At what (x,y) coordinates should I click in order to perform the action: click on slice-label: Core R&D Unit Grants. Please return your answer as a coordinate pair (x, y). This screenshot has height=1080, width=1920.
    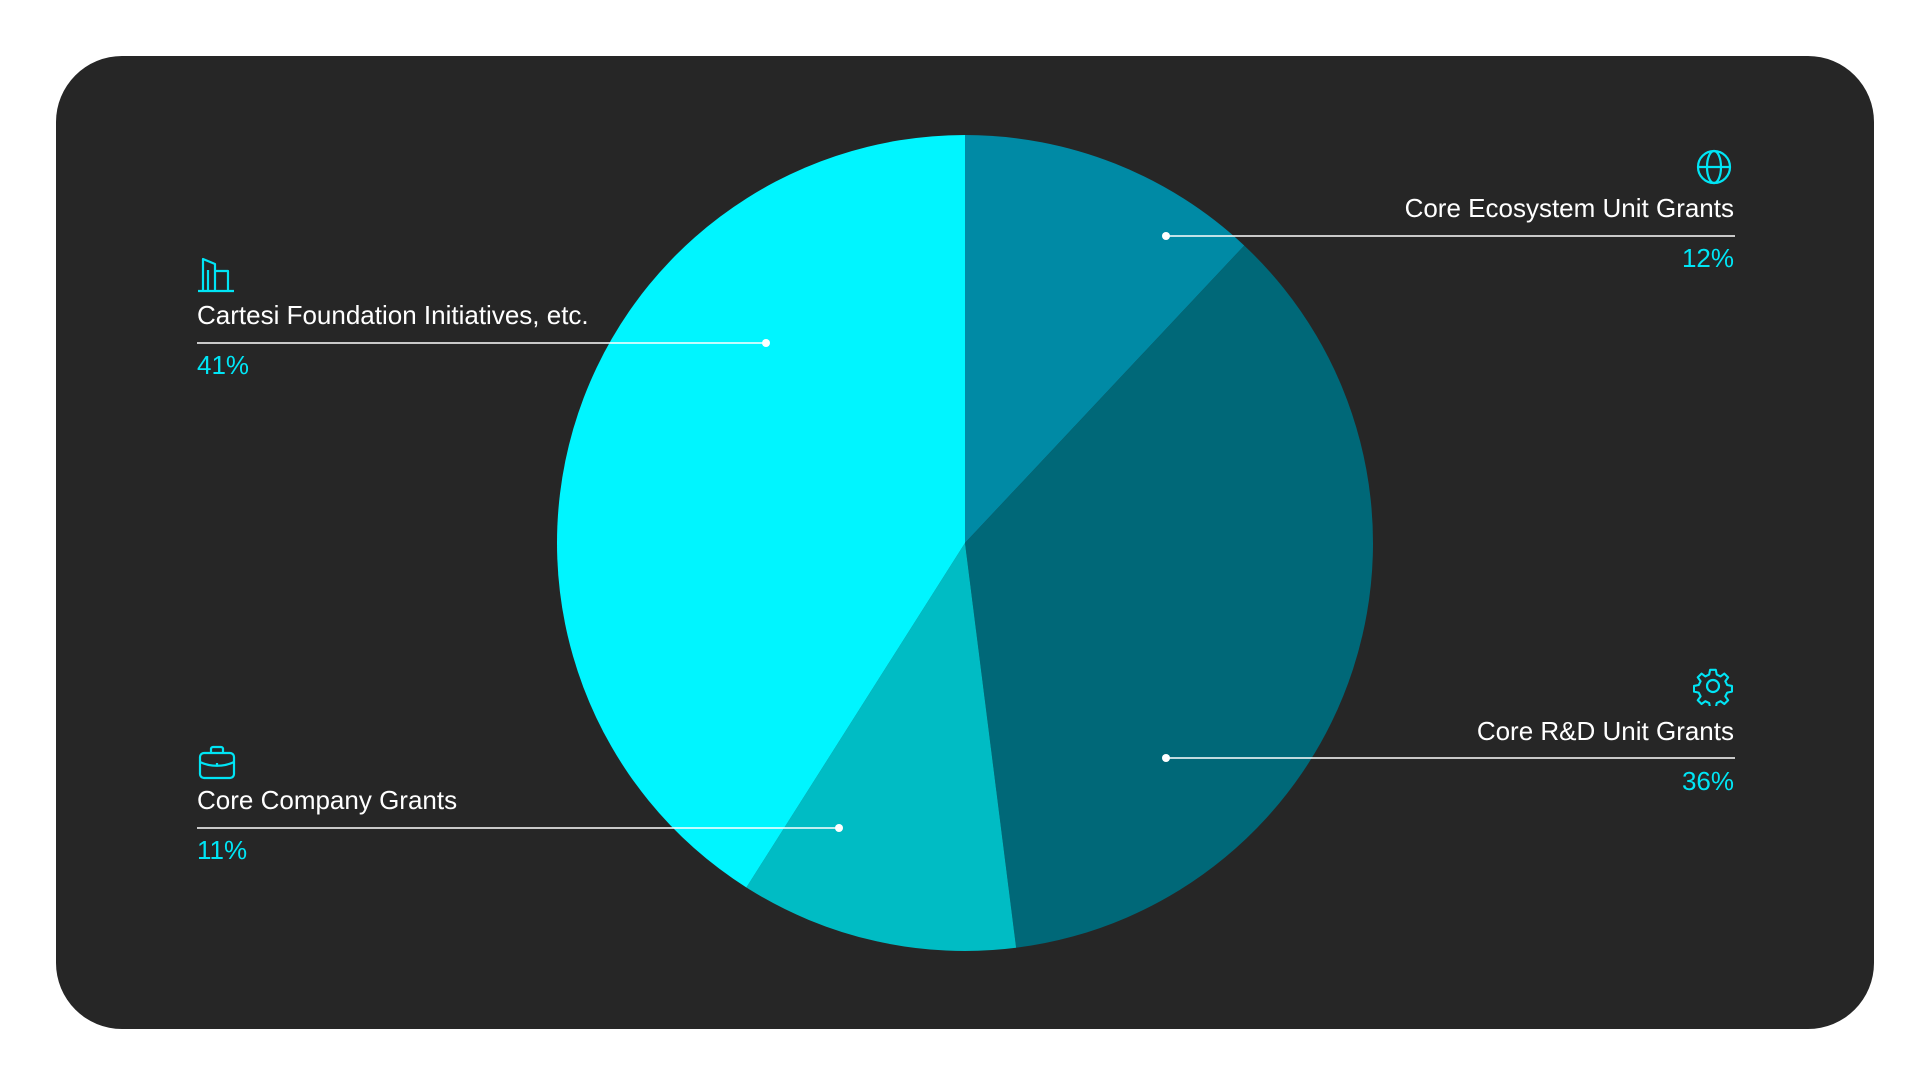
    Looking at the image, I should click on (1605, 731).